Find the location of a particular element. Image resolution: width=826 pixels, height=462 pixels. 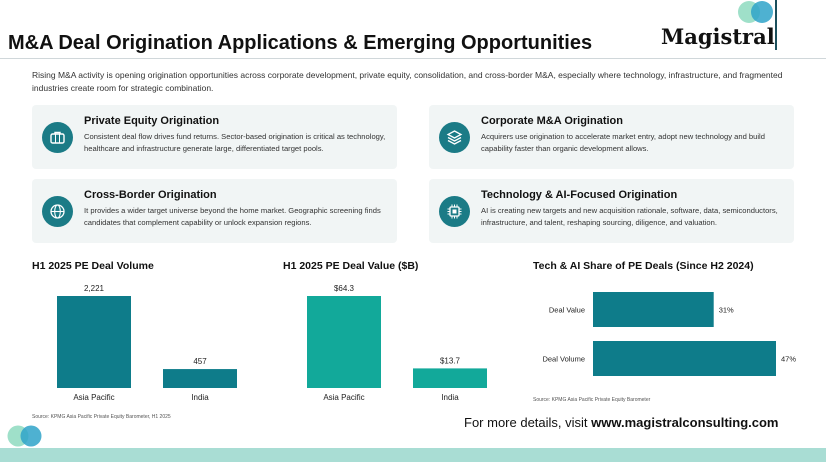

footer-prefix: For more details, visit is located at coordinates (528, 422).